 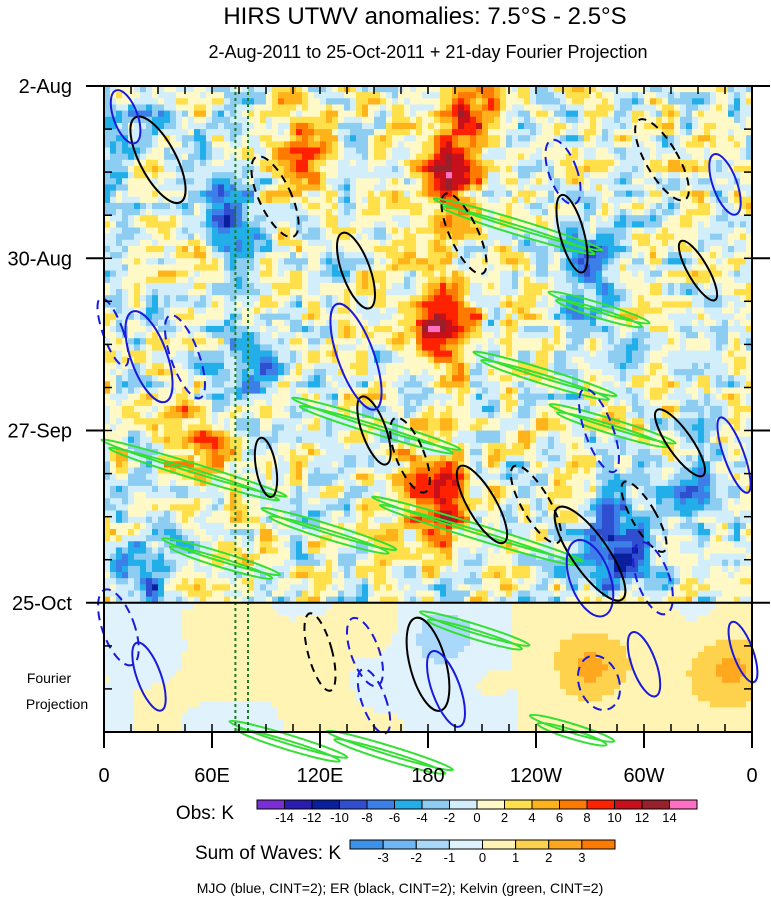 I want to click on colorbar-level-label: -8, so click(x=367, y=817).